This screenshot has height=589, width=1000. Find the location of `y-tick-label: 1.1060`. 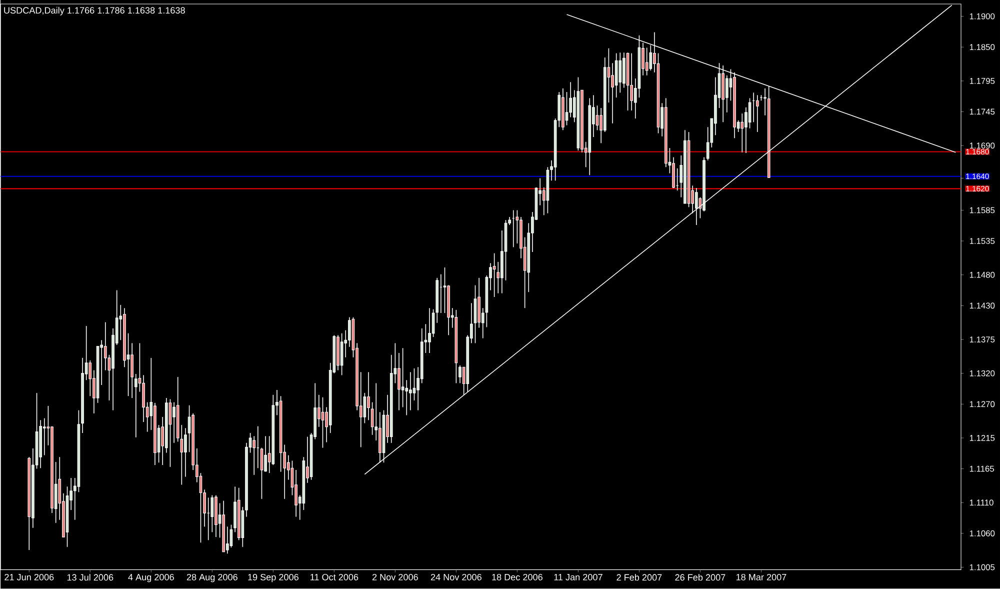

y-tick-label: 1.1060 is located at coordinates (982, 533).